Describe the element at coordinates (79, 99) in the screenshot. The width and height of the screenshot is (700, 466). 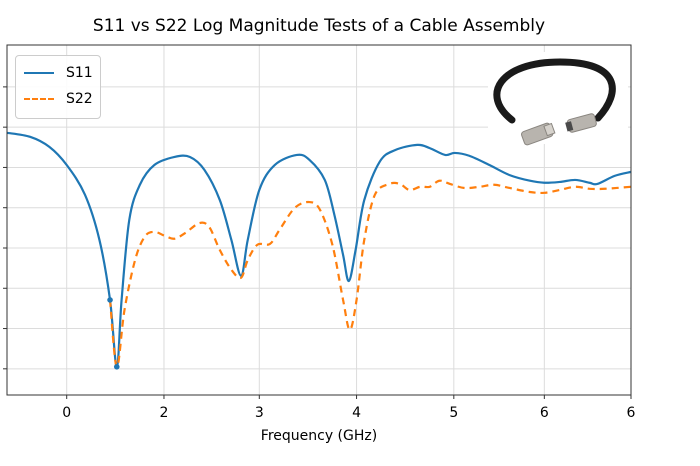
I see `legend-label-s22: S22` at that location.